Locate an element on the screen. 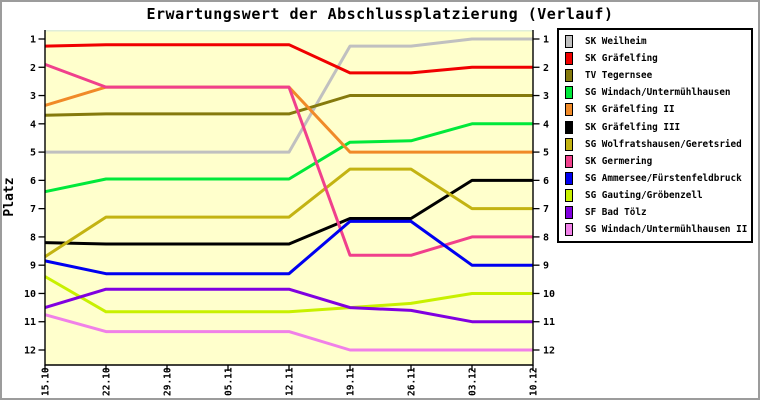  y-tick-label-left: 4 is located at coordinates (33, 124).